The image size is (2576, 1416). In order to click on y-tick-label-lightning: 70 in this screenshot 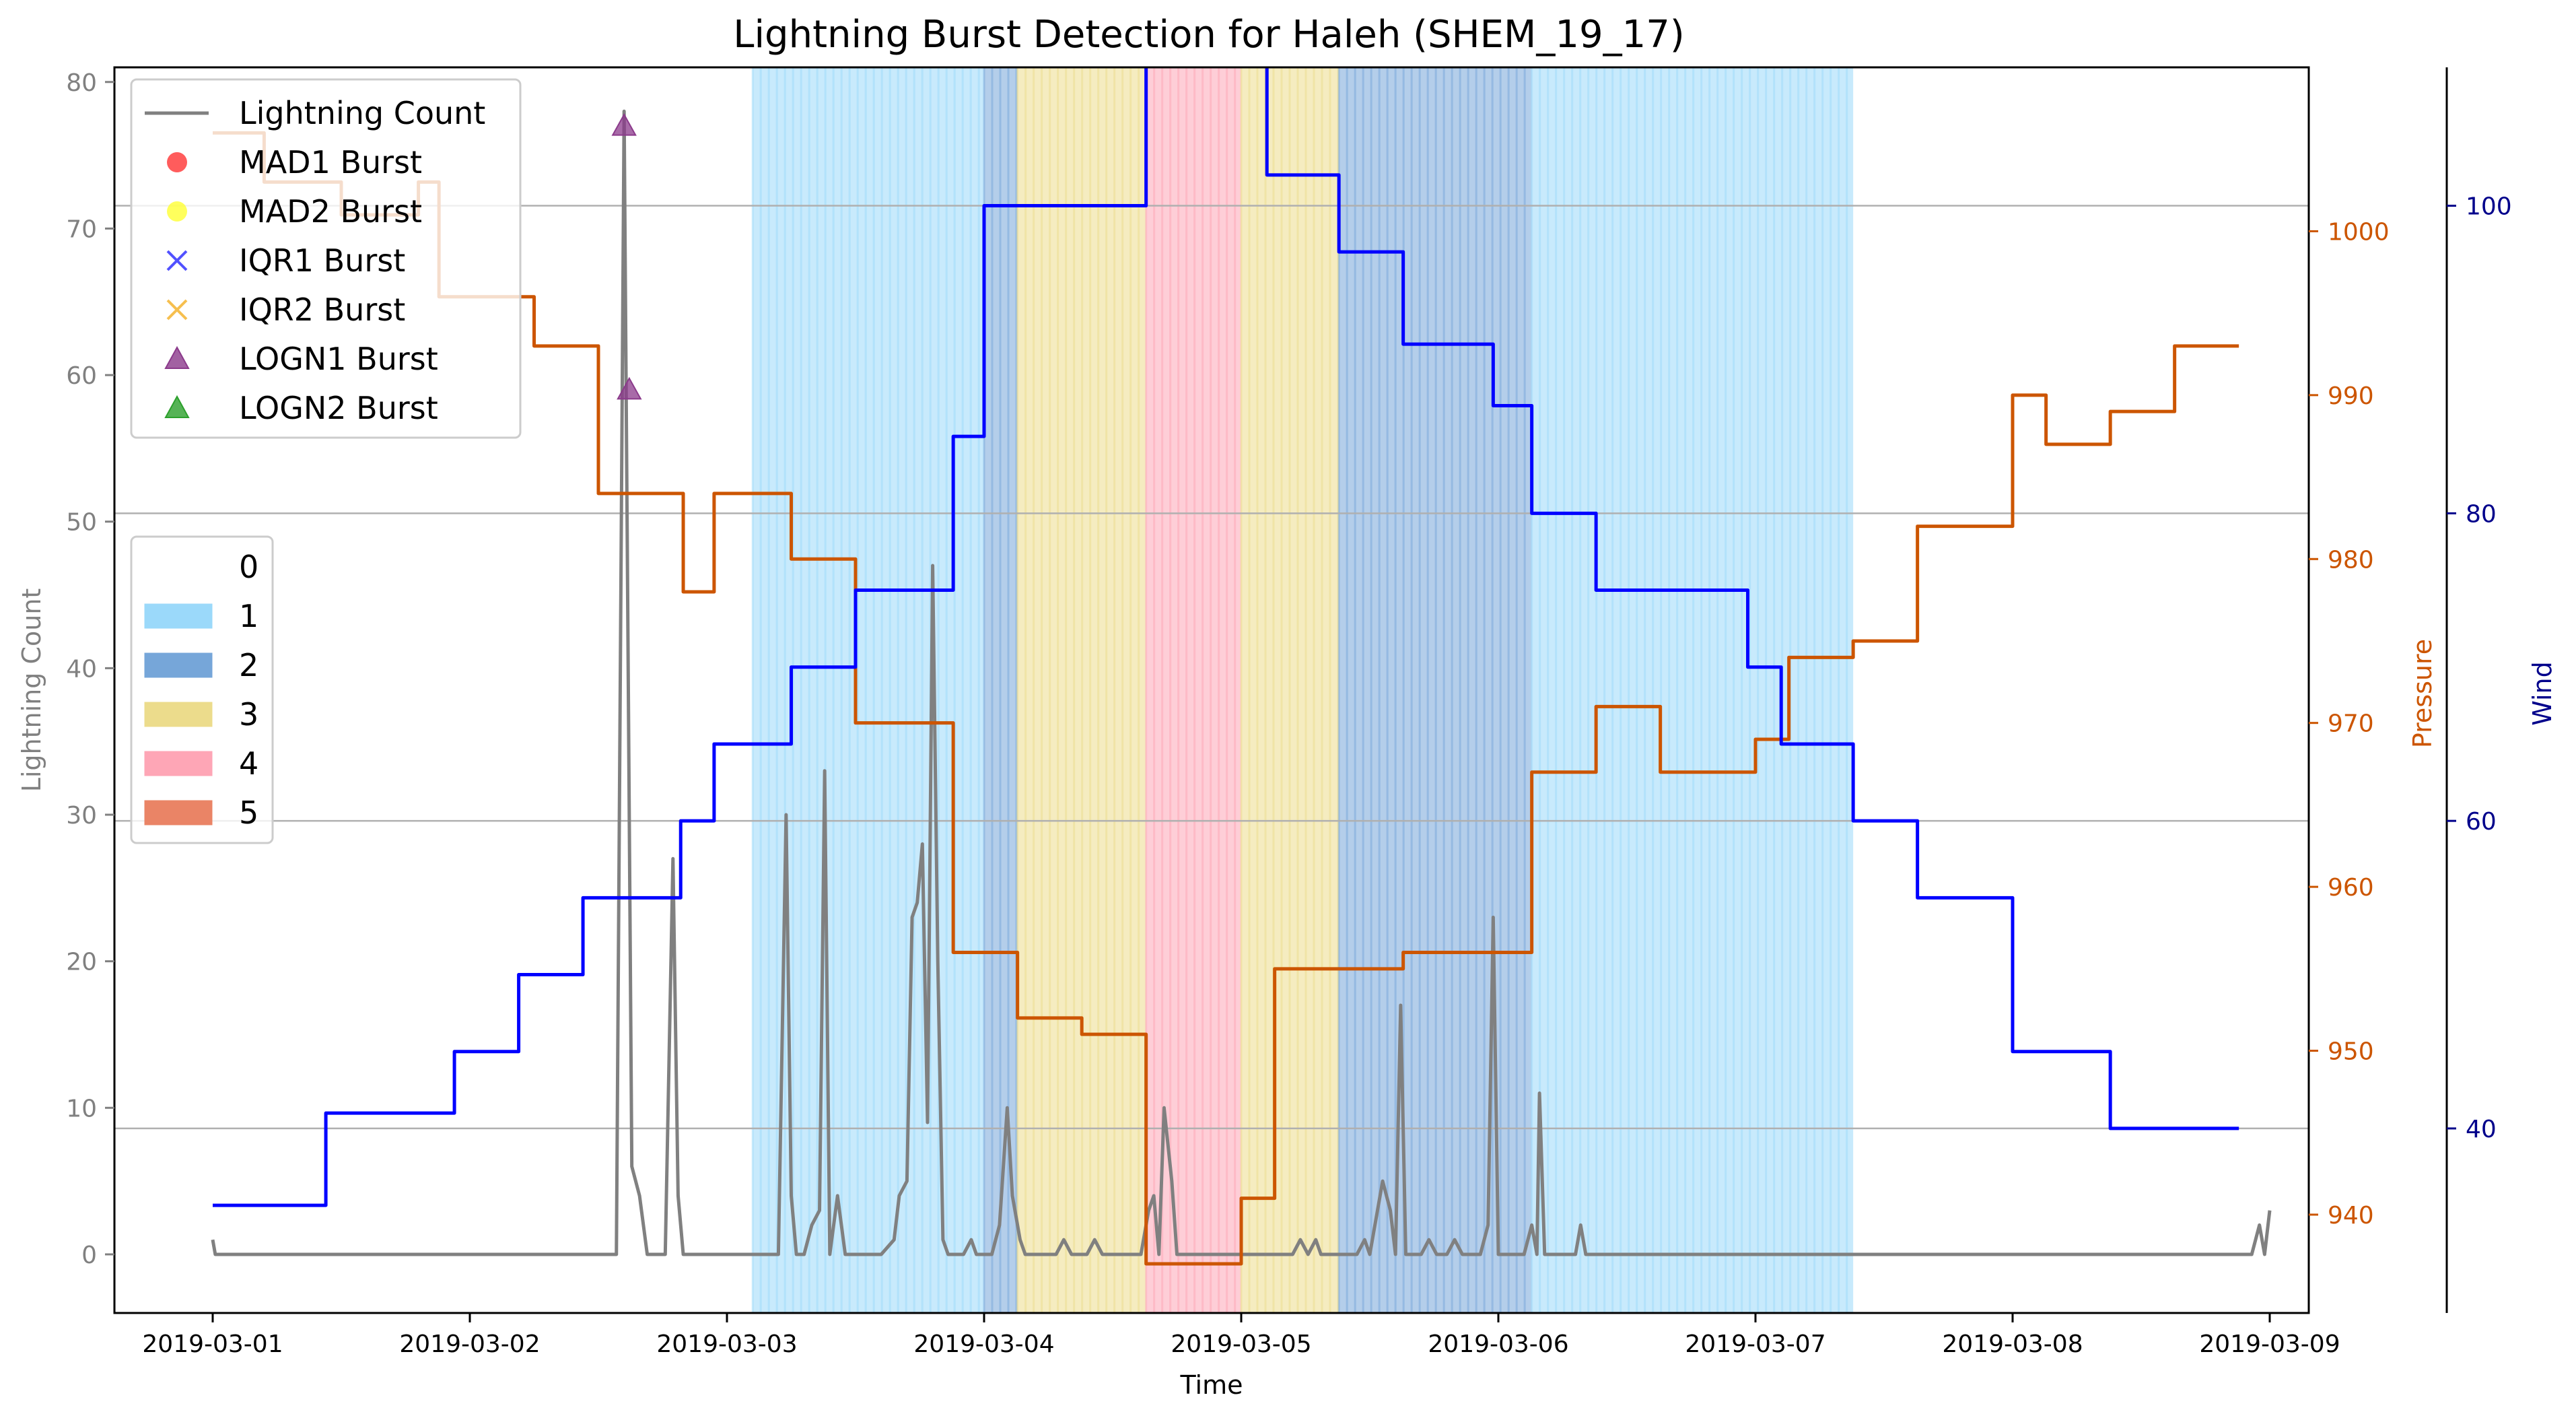, I will do `click(81, 229)`.